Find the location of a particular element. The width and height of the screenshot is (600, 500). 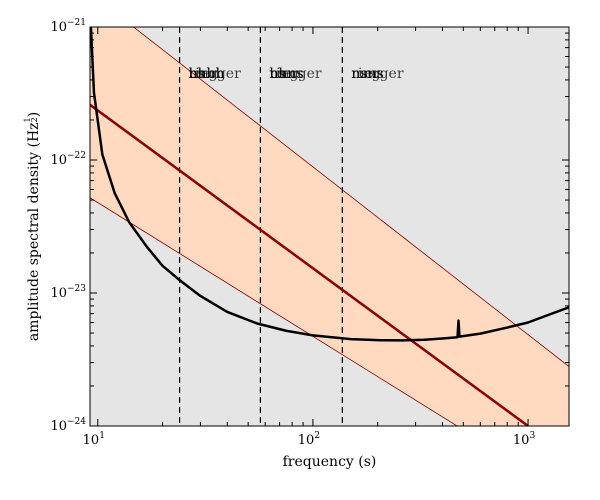

y-tick-label: 10−21 is located at coordinates (68, 26).